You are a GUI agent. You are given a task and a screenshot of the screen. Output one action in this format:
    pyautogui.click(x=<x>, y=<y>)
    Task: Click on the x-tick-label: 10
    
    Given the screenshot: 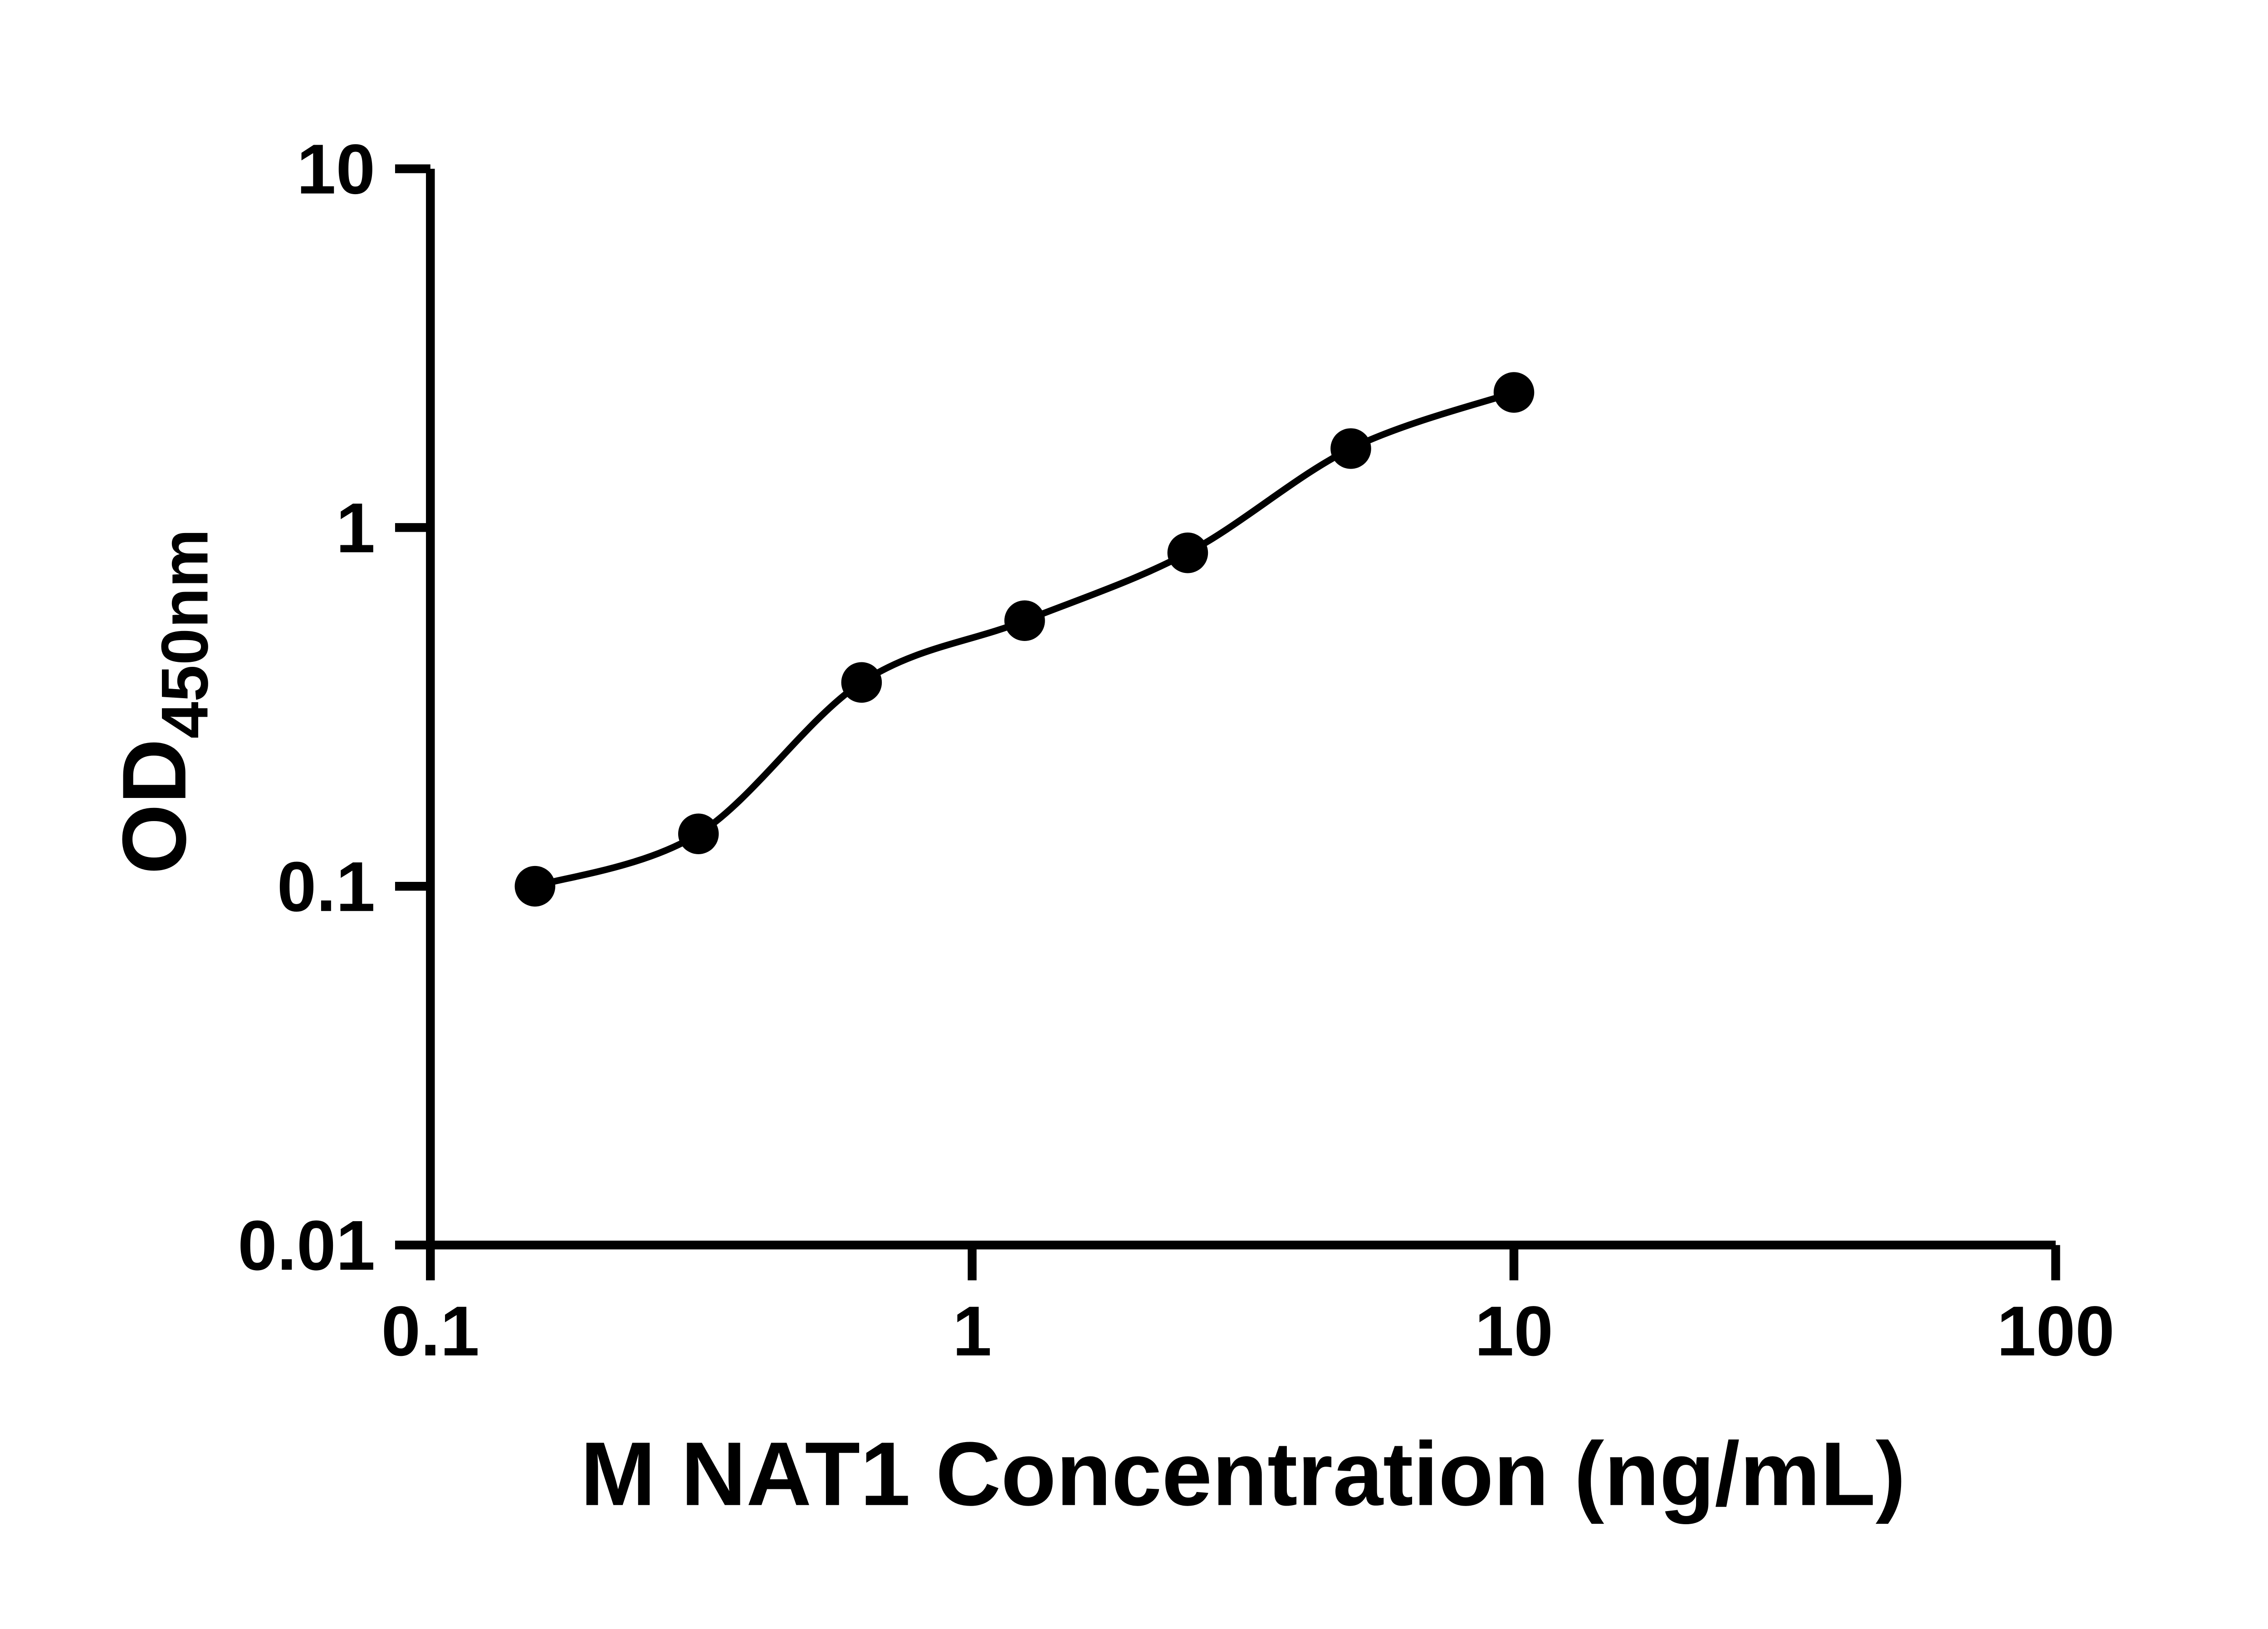 What is the action you would take?
    pyautogui.click(x=1514, y=1330)
    